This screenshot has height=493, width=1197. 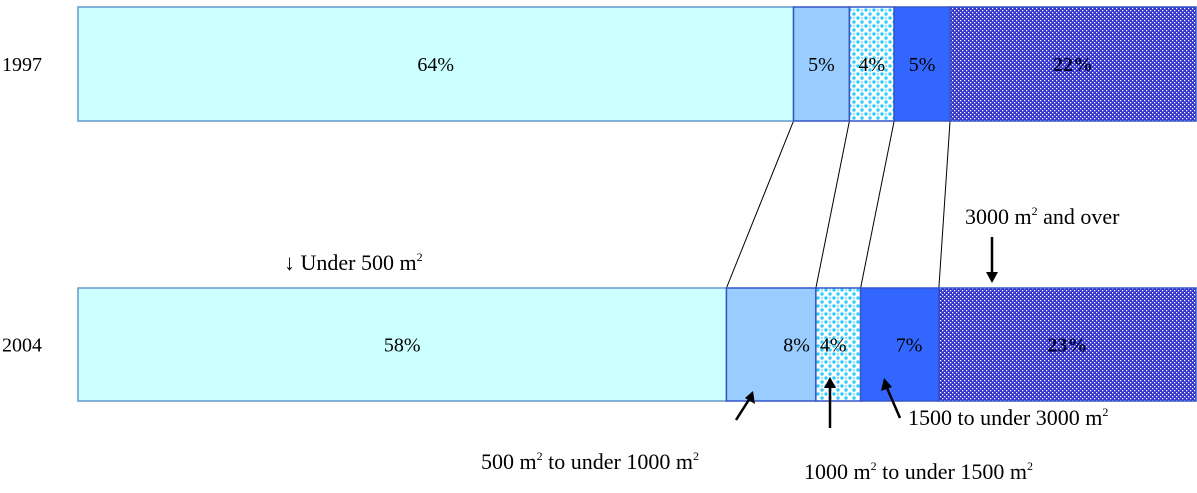 I want to click on down-arrow-icon: ↓, so click(x=289, y=262).